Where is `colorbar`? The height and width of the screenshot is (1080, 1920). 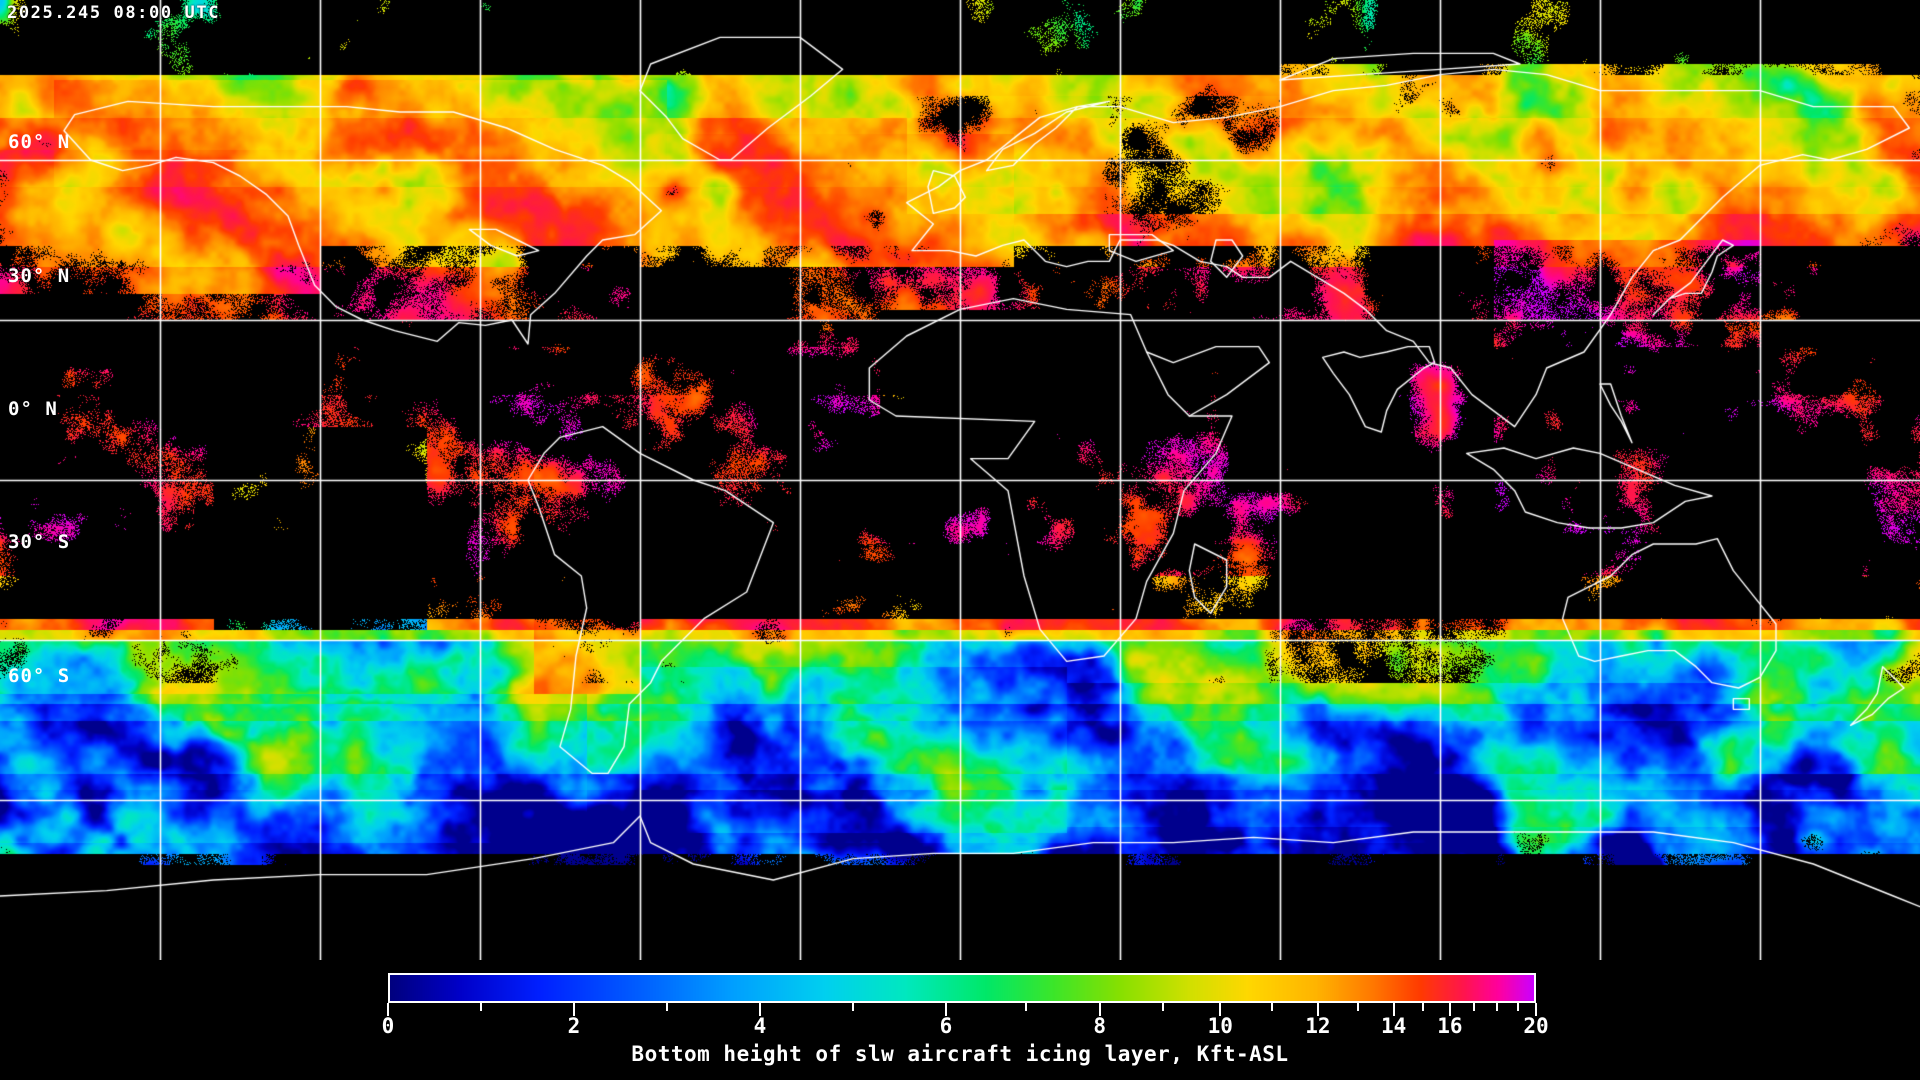 colorbar is located at coordinates (962, 988).